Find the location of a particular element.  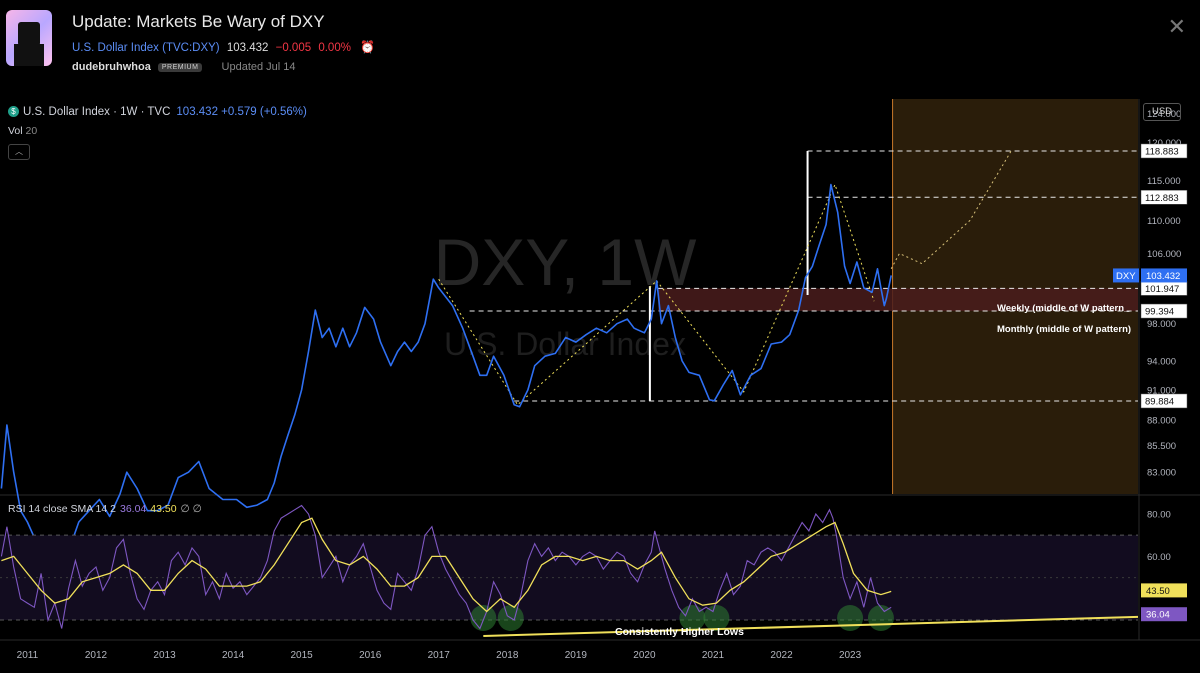

symbol-price: 103.432 is located at coordinates (247, 48).